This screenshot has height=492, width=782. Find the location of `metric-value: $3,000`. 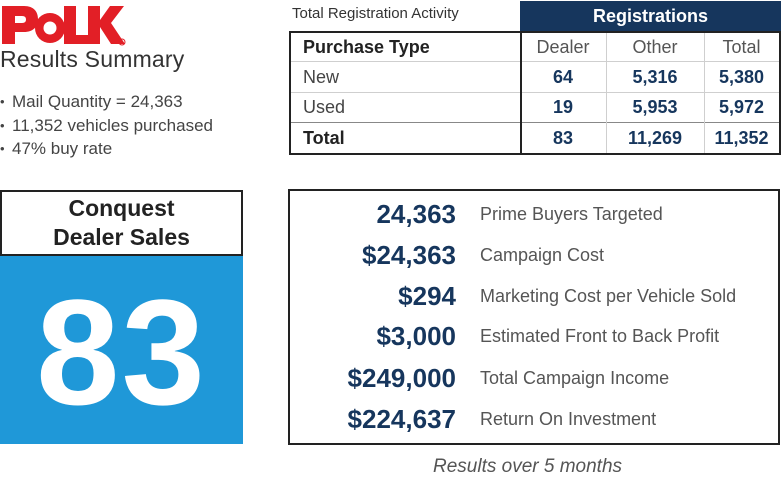

metric-value: $3,000 is located at coordinates (416, 335).